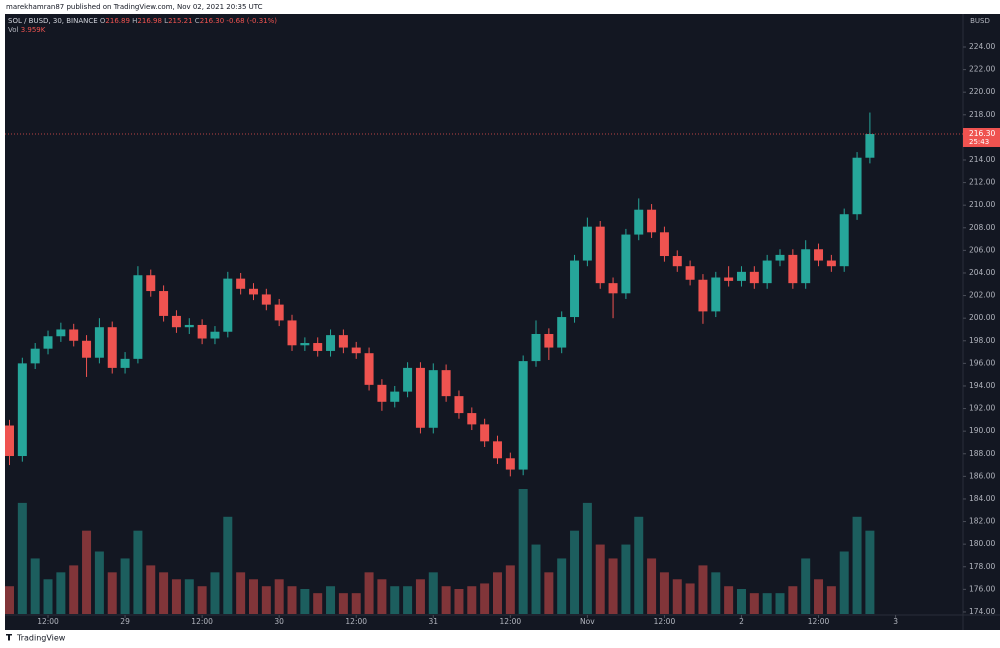  Describe the element at coordinates (166, 21) in the screenshot. I see `legend-key: L` at that location.